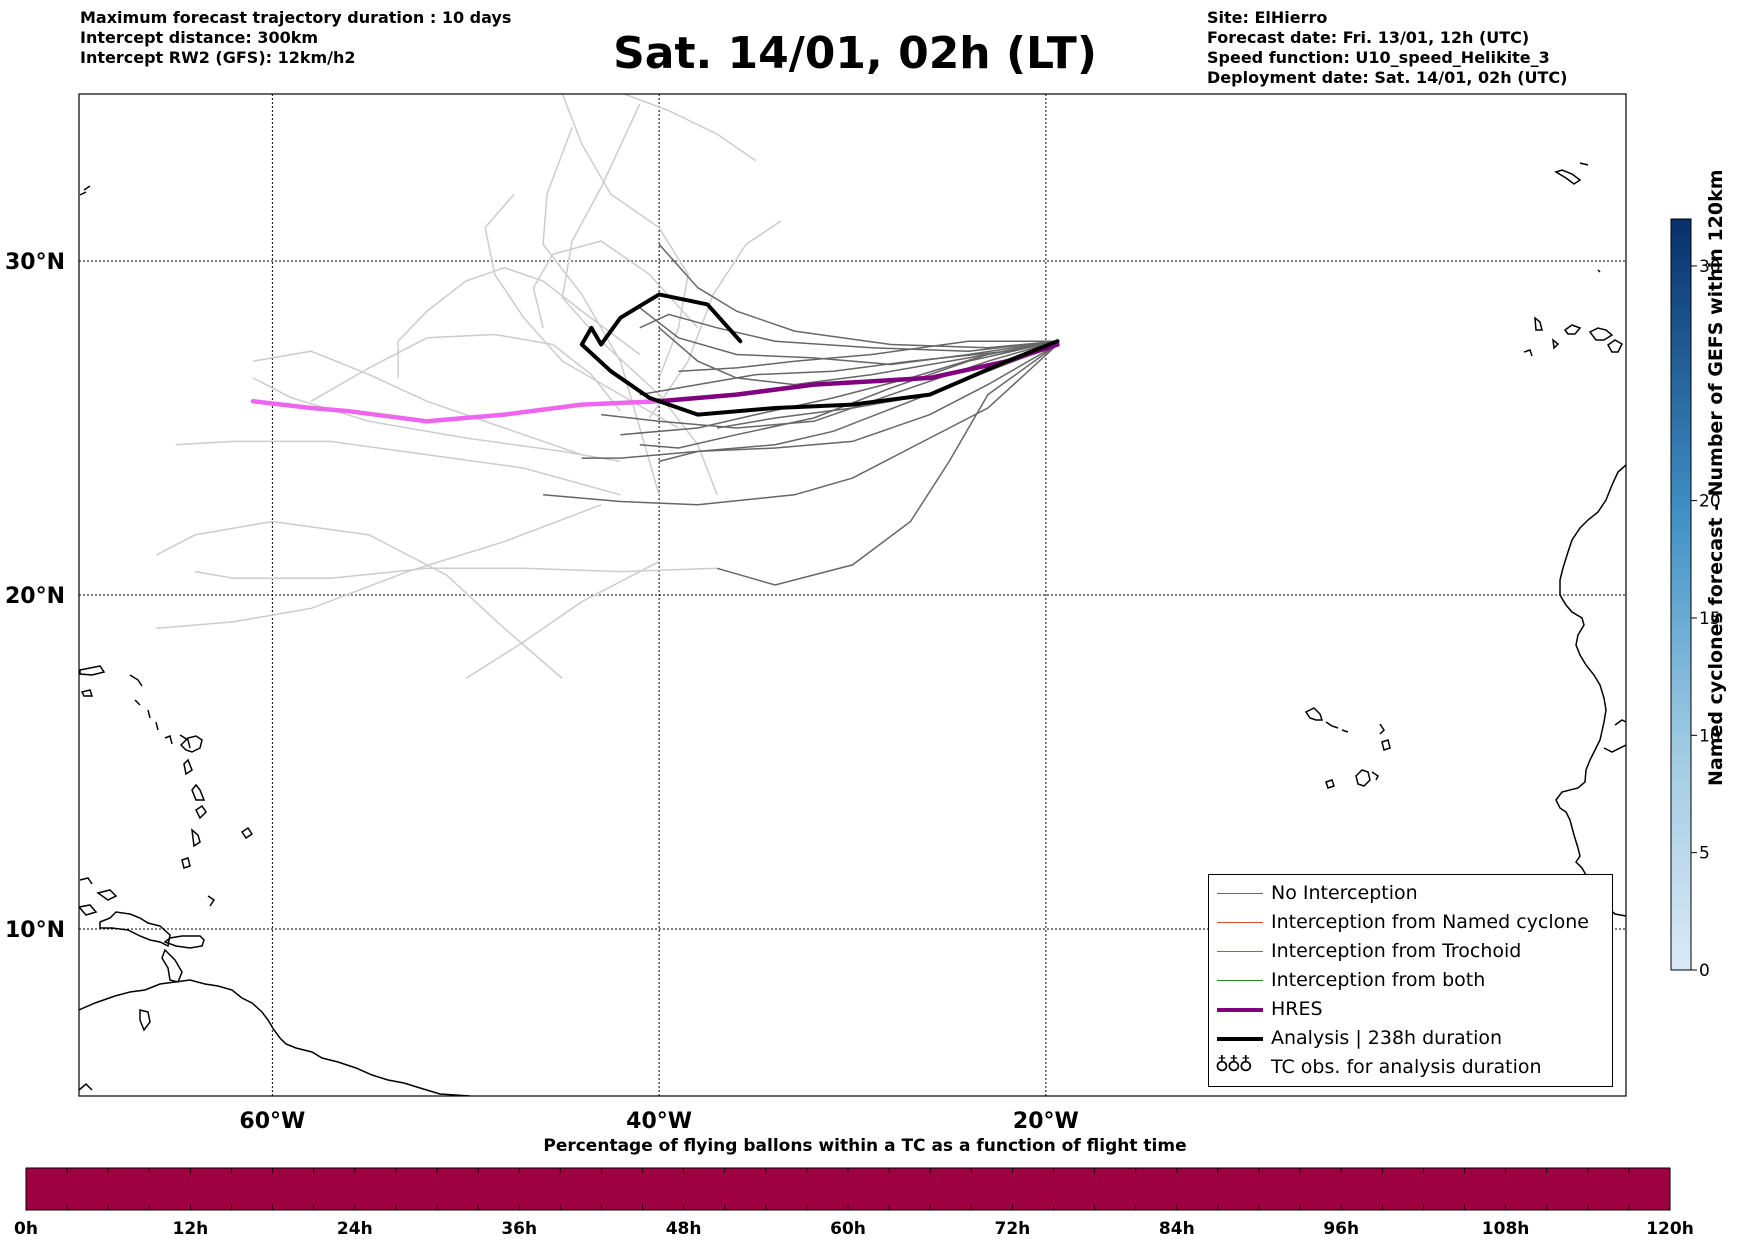 The image size is (1752, 1241). Describe the element at coordinates (1387, 77) in the screenshot. I see `deployment-date-label: Deployment date: Sat. 14/01, 02h (UTC)` at that location.